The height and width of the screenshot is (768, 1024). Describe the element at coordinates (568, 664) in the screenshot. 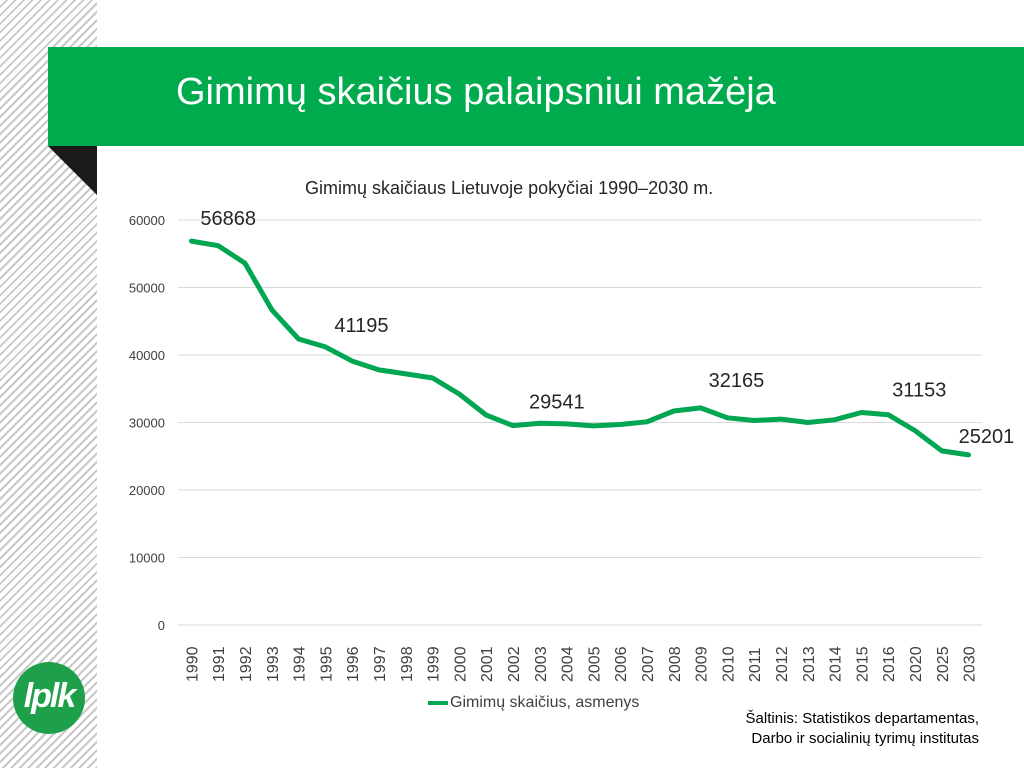

I see `x-tick-label: 2004` at that location.